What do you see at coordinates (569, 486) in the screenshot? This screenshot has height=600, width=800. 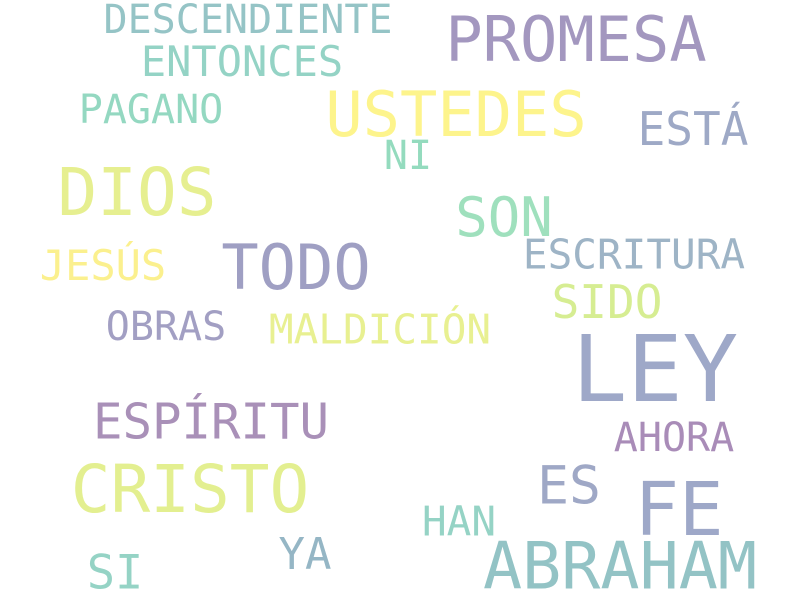 I see `word-19: ES` at bounding box center [569, 486].